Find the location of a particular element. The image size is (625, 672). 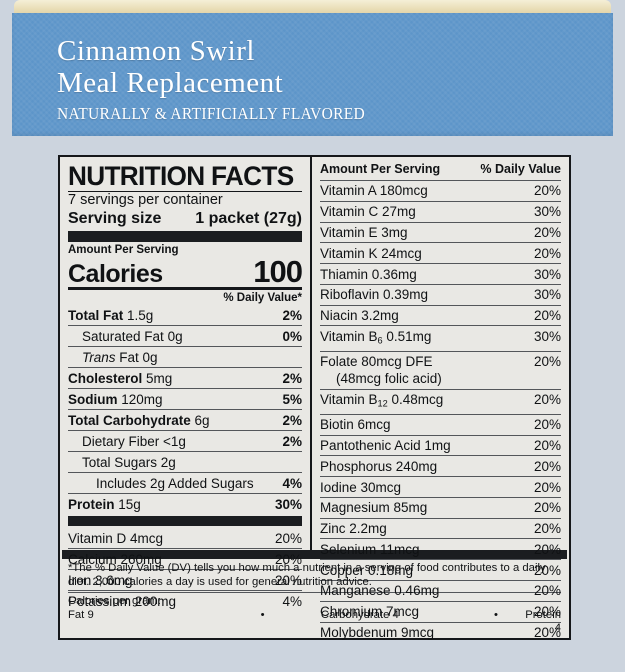

nutrient-row: Cholesterol 5mg 2% is located at coordinates (185, 378).